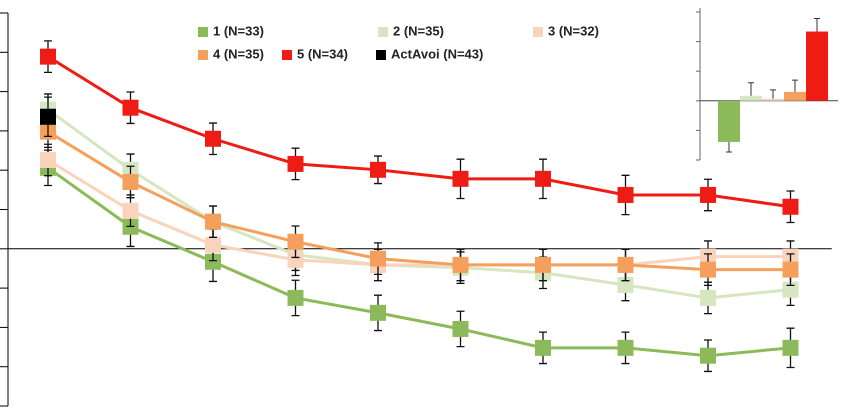  I want to click on legend-label: 4 (N=35), so click(238, 53).